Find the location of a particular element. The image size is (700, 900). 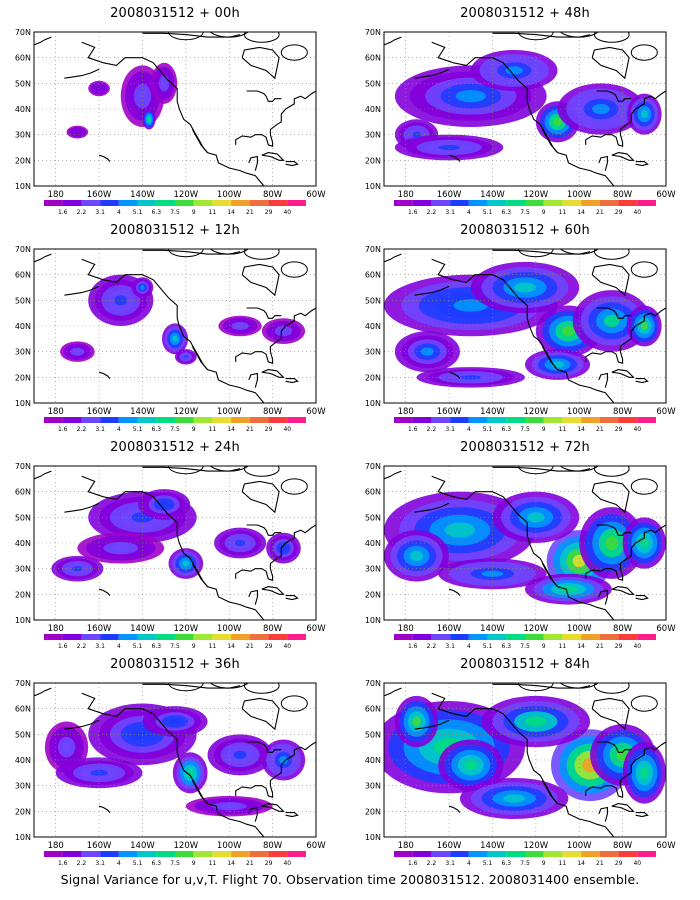

colorbar-label: 7.5 is located at coordinates (525, 212).